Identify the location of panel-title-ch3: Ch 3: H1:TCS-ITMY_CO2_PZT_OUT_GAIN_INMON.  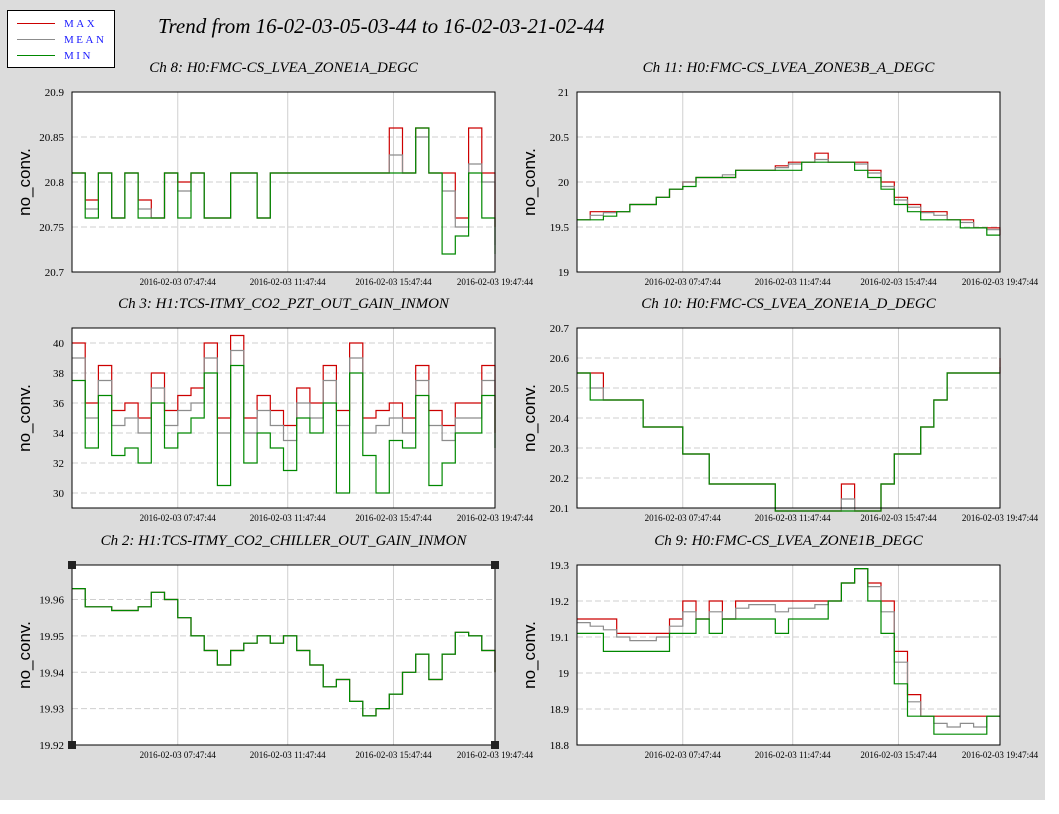
(283, 304).